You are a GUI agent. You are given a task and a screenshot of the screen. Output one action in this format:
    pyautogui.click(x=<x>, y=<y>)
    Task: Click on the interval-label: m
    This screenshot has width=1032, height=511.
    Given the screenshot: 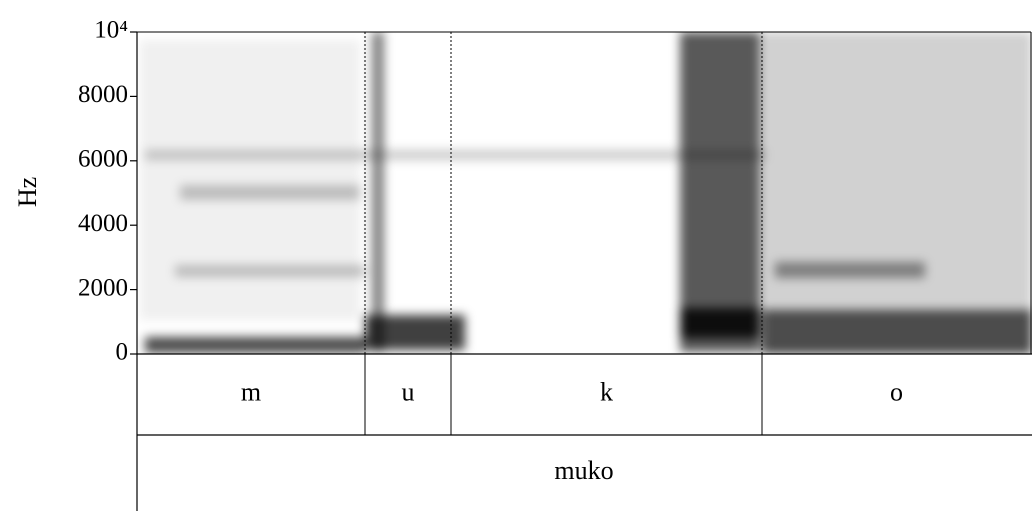 What is the action you would take?
    pyautogui.click(x=251, y=391)
    